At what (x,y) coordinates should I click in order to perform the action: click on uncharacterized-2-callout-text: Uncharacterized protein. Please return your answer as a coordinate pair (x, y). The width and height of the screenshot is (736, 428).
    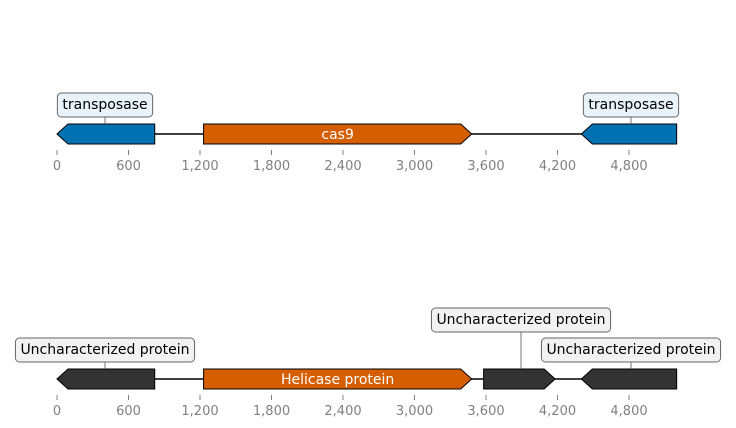
    Looking at the image, I should click on (520, 320).